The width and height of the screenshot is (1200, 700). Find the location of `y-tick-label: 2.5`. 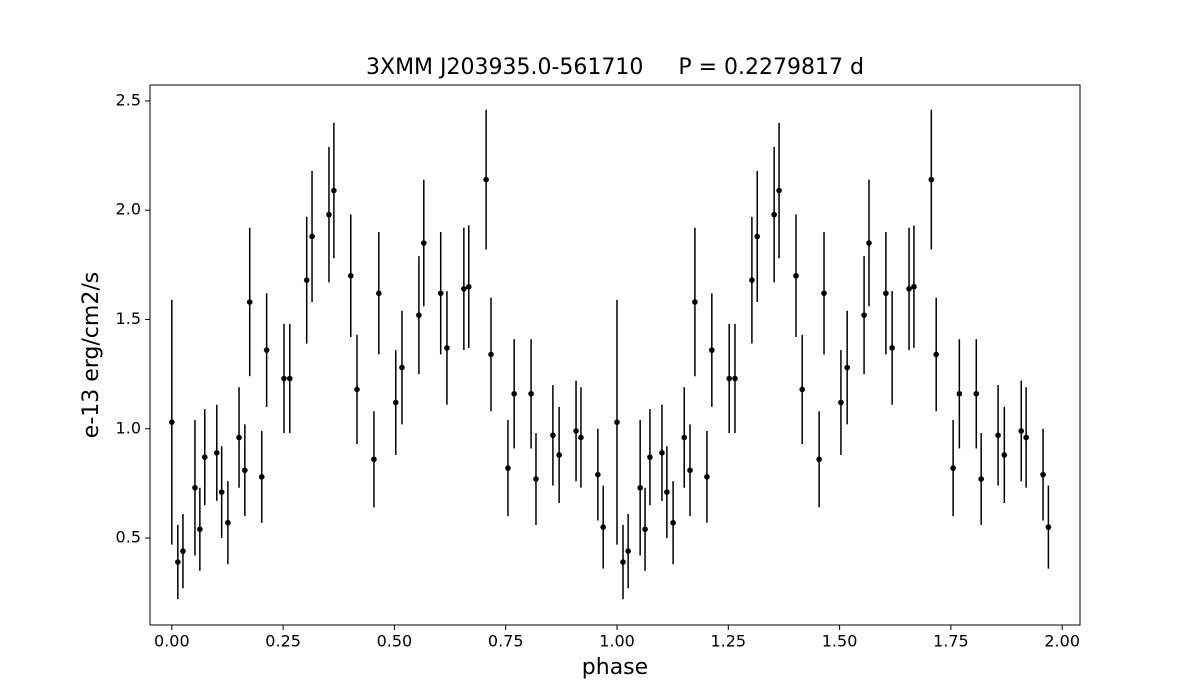

y-tick-label: 2.5 is located at coordinates (128, 99).